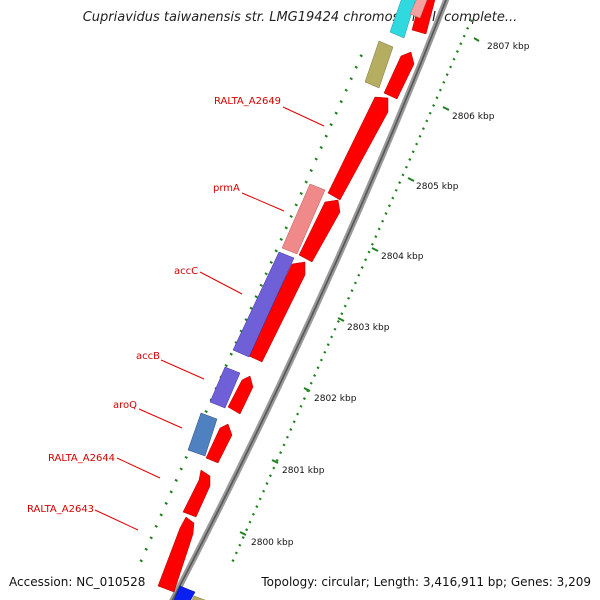  I want to click on gene-label-prmA: prmA, so click(226, 188).